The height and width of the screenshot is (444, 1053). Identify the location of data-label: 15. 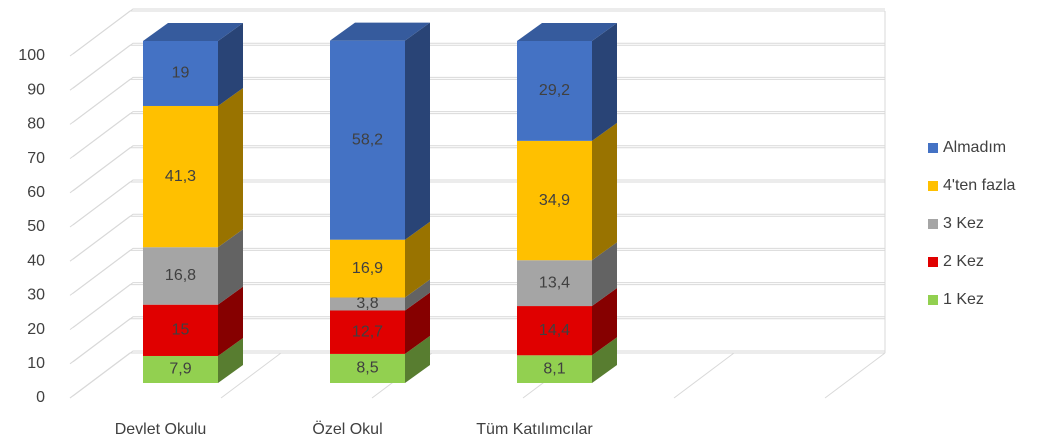
(181, 330).